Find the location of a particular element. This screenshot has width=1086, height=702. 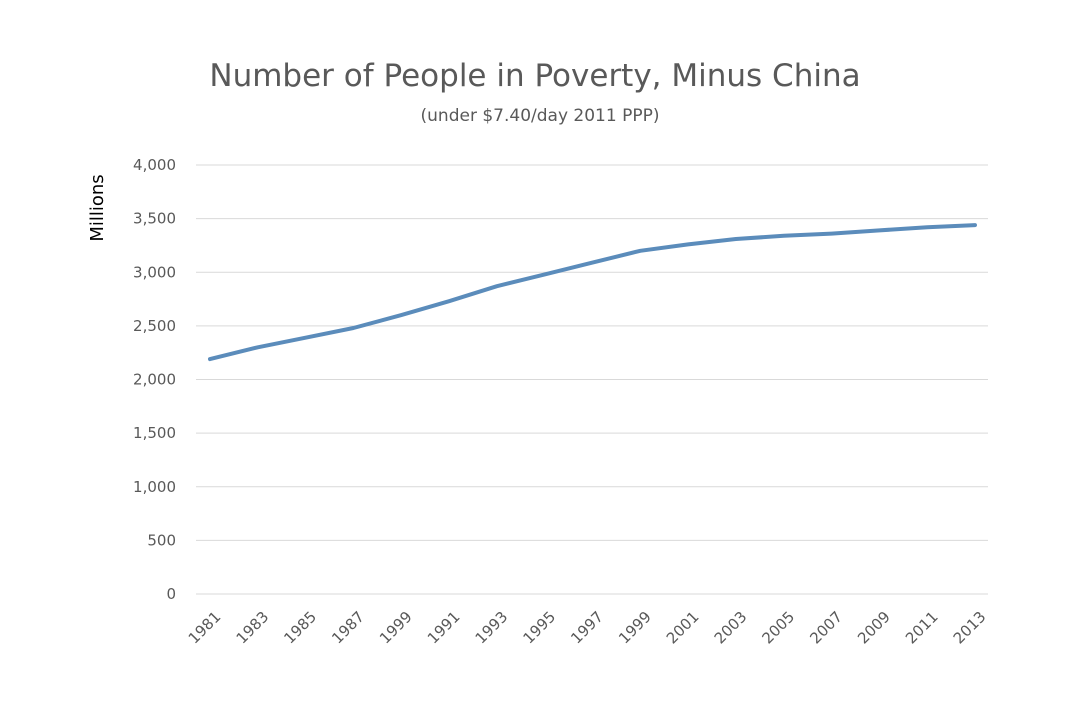

x-tick-label: 1995 is located at coordinates (539, 628).